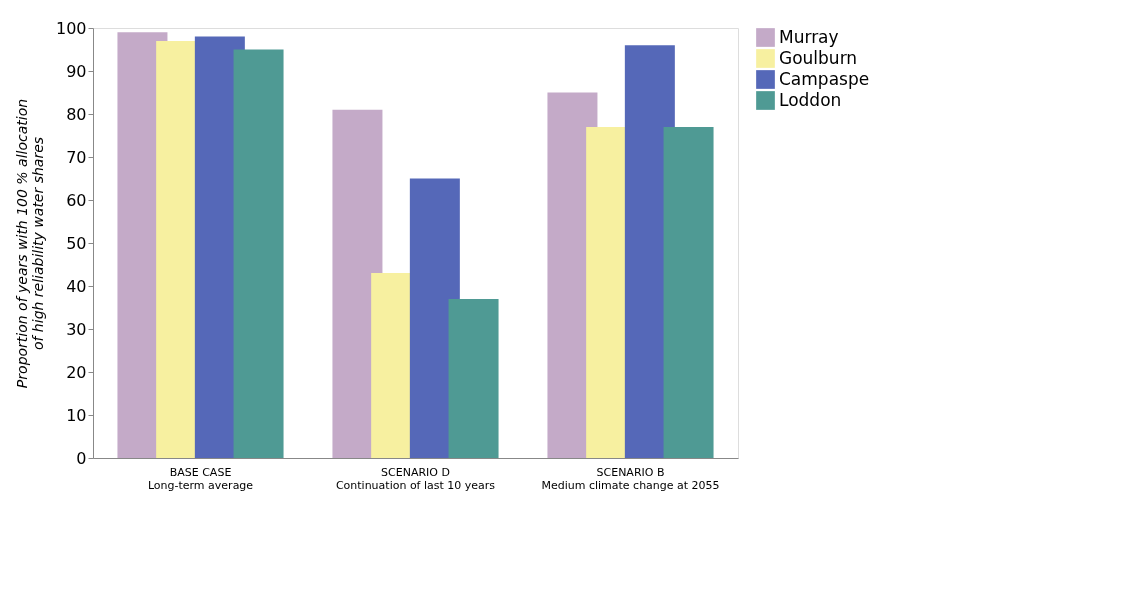  I want to click on y-tick-label: 60, so click(76, 200).